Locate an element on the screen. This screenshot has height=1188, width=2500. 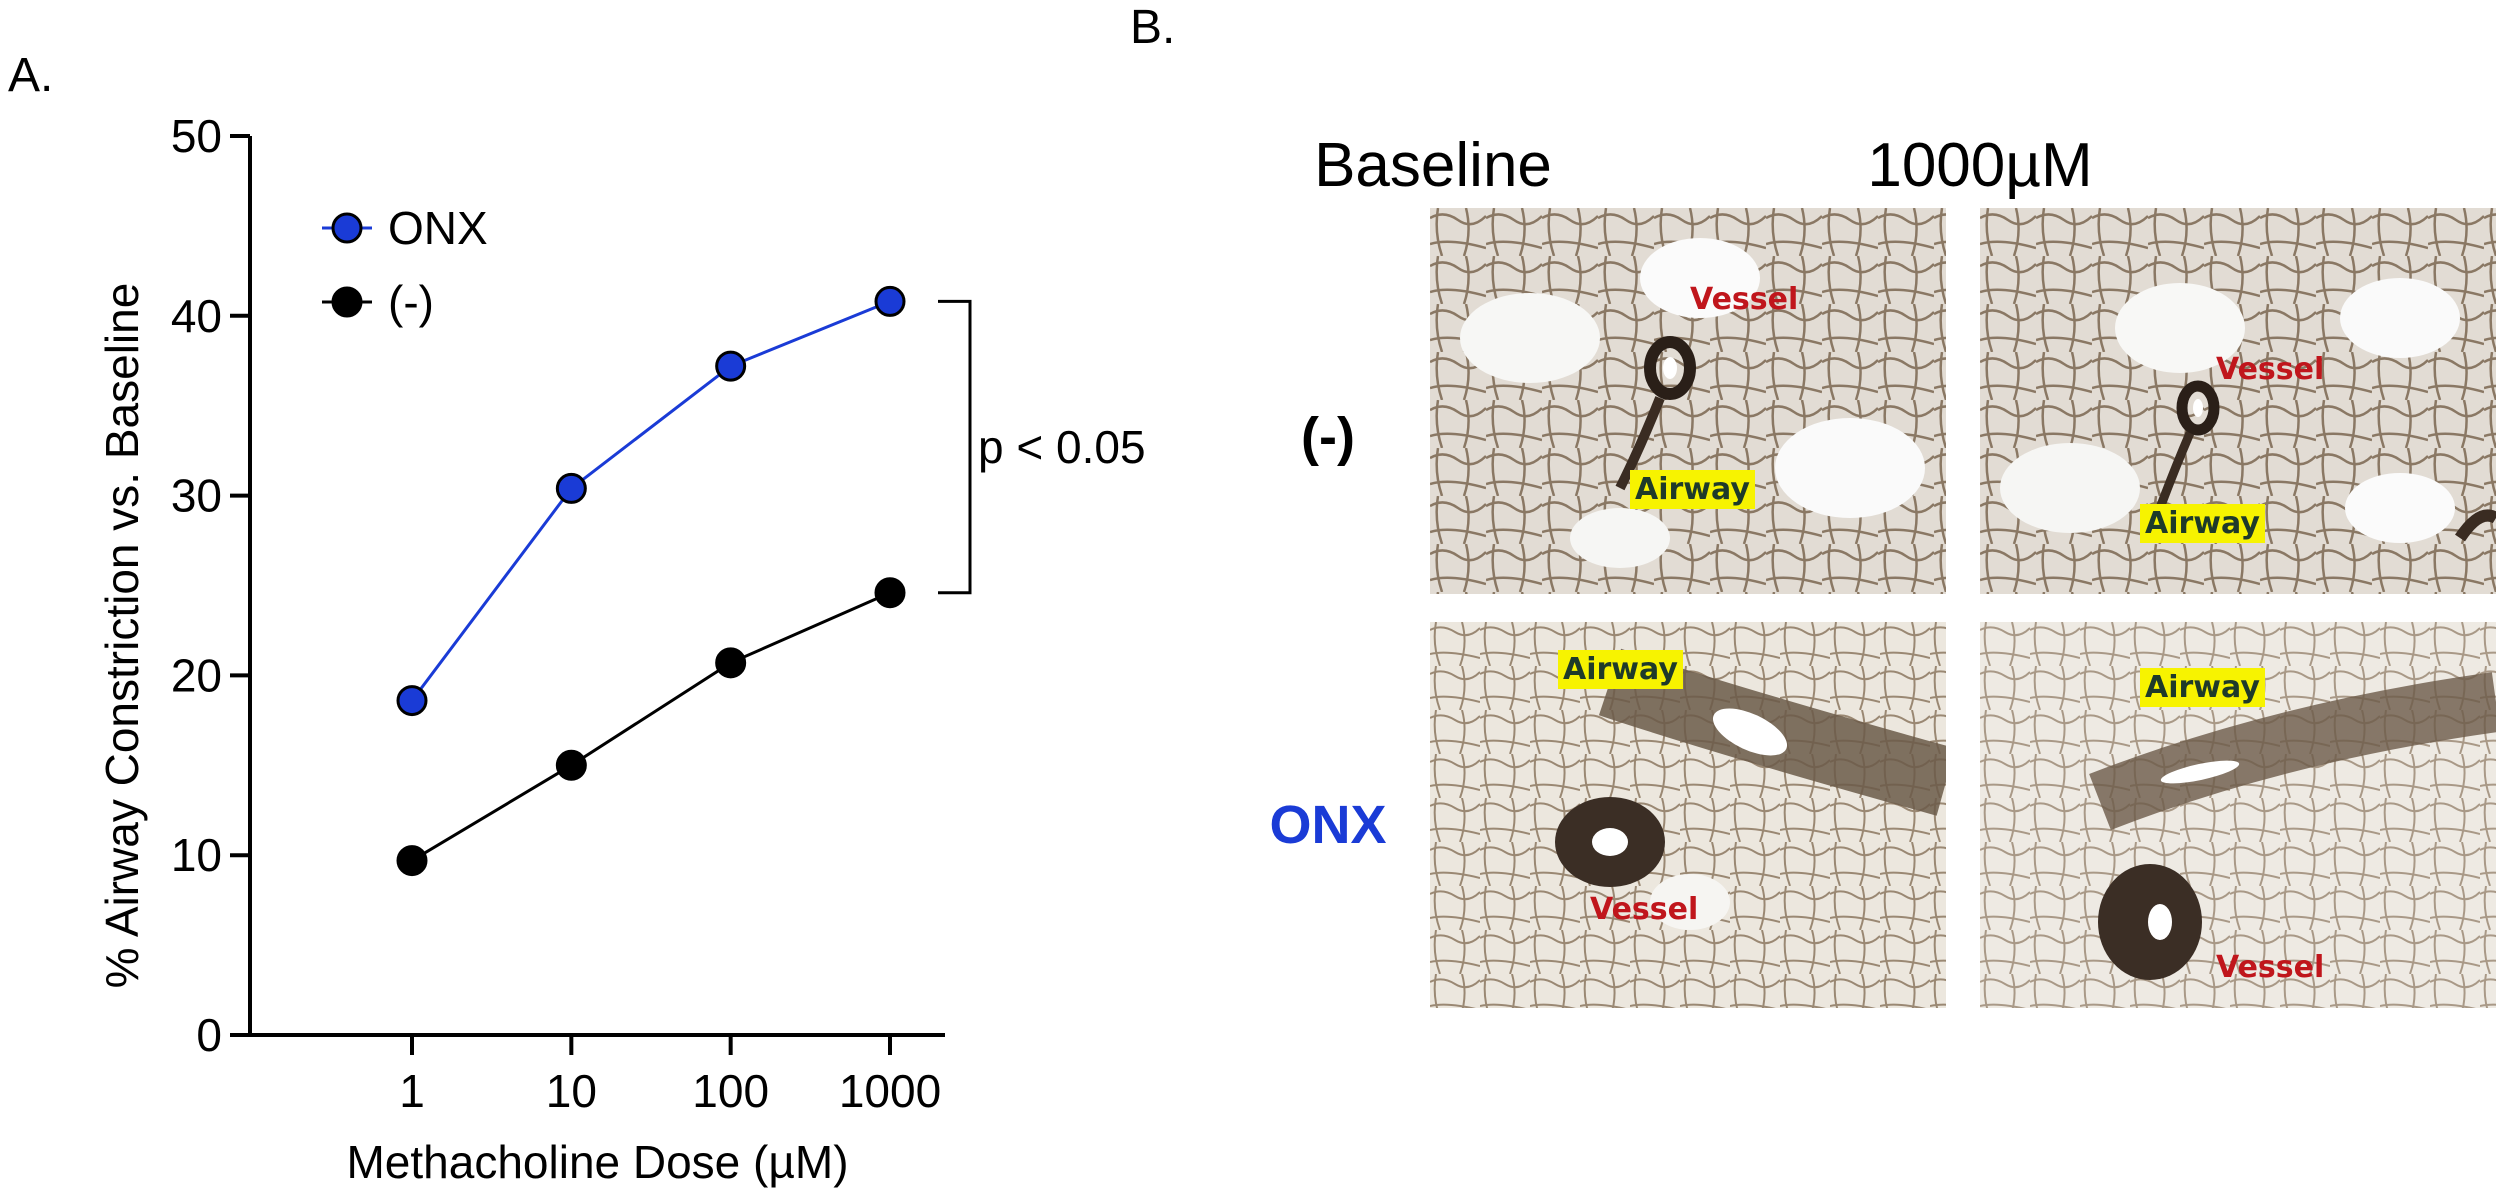
micrograph-onx-baseline: Airway Vessel is located at coordinates (1688, 815).